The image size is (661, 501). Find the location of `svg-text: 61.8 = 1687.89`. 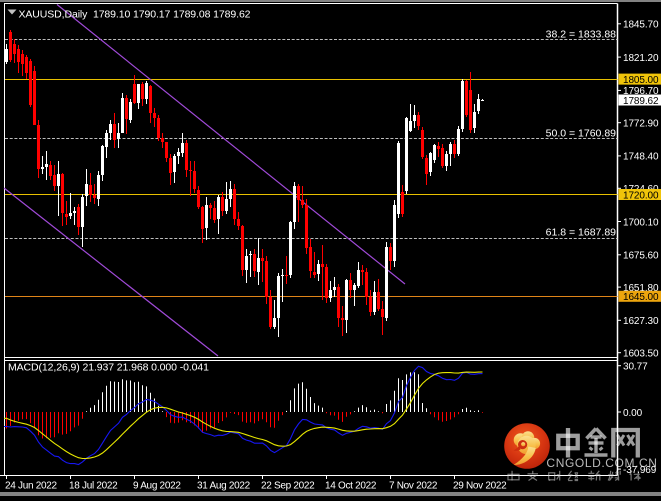

svg-text: 61.8 = 1687.89 is located at coordinates (581, 233).